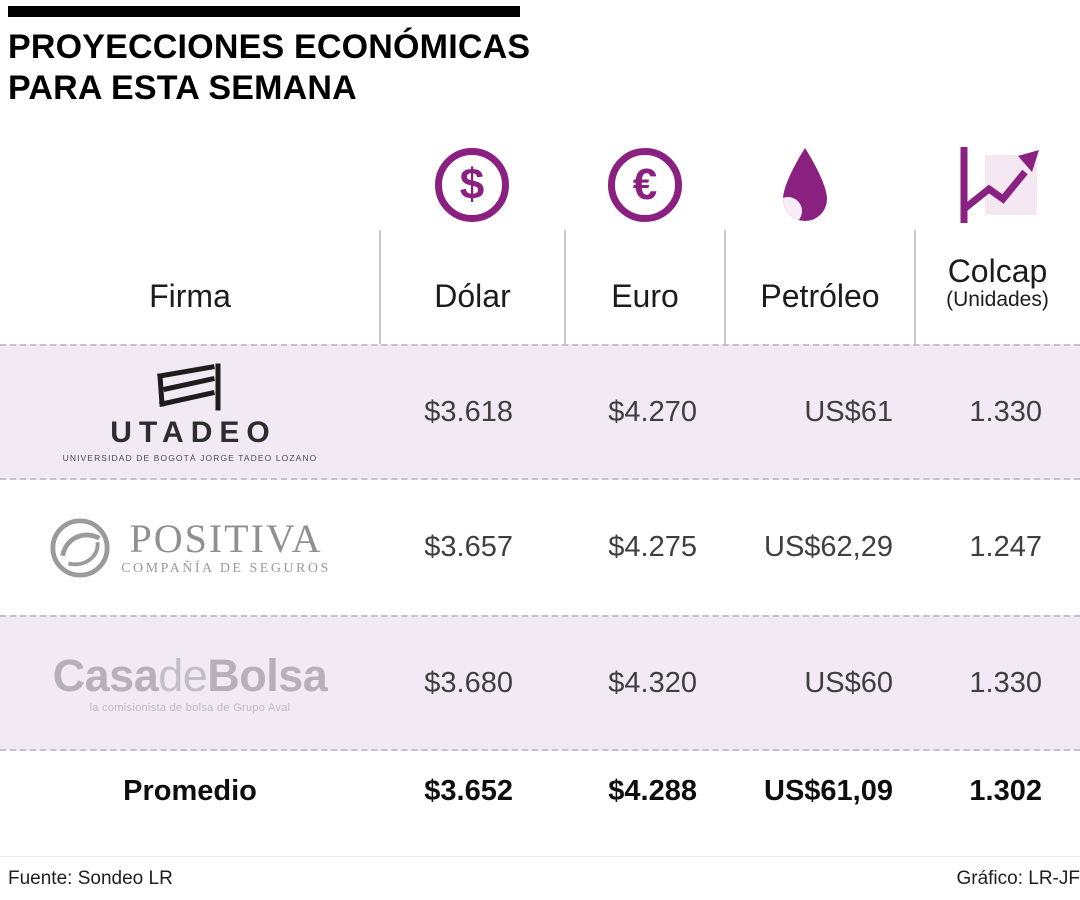  What do you see at coordinates (997, 299) in the screenshot?
I see `colcap-units-label: (Unidades)` at bounding box center [997, 299].